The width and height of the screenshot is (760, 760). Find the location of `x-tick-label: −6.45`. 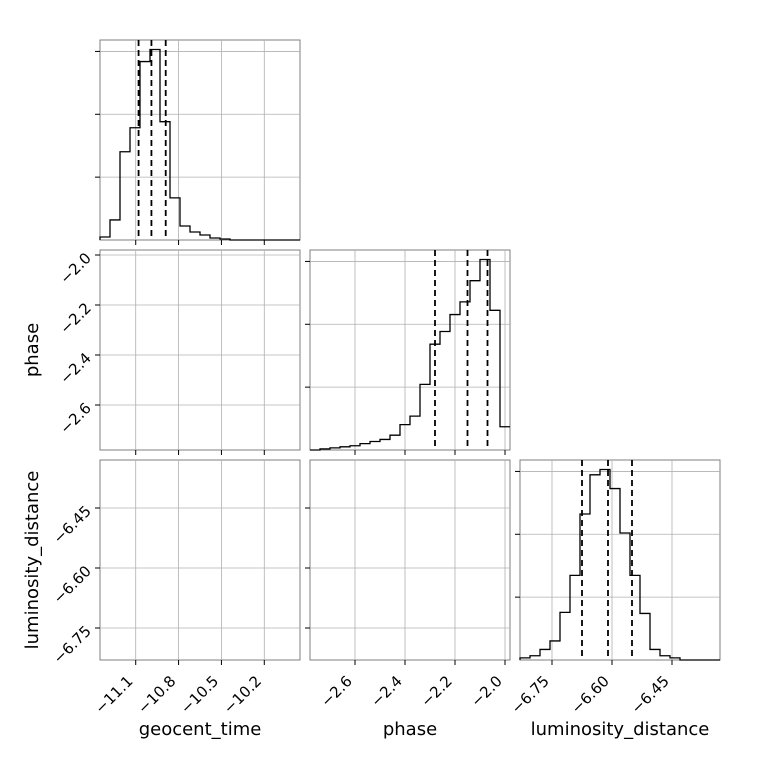

x-tick-label: −6.45 is located at coordinates (650, 694).